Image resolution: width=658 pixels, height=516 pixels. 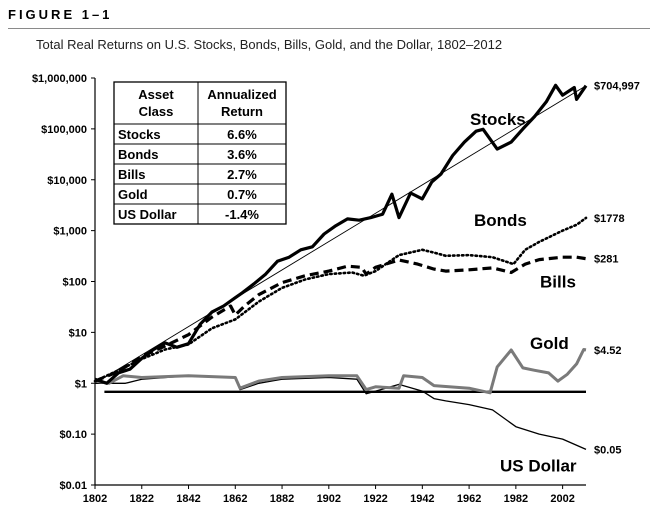 What do you see at coordinates (70, 232) in the screenshot?
I see `y-tick-label: $1,000` at bounding box center [70, 232].